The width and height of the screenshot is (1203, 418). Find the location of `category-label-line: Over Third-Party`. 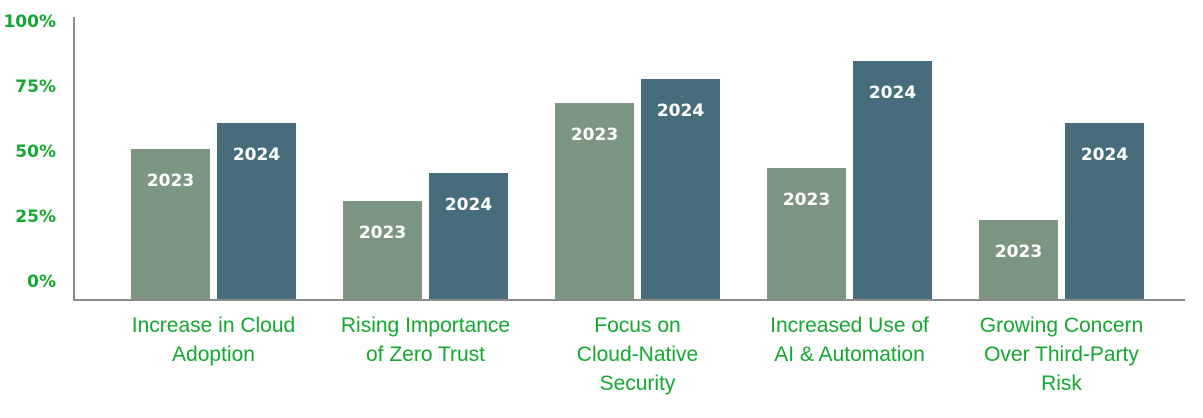

category-label-line: Over Third-Party is located at coordinates (1061, 354).